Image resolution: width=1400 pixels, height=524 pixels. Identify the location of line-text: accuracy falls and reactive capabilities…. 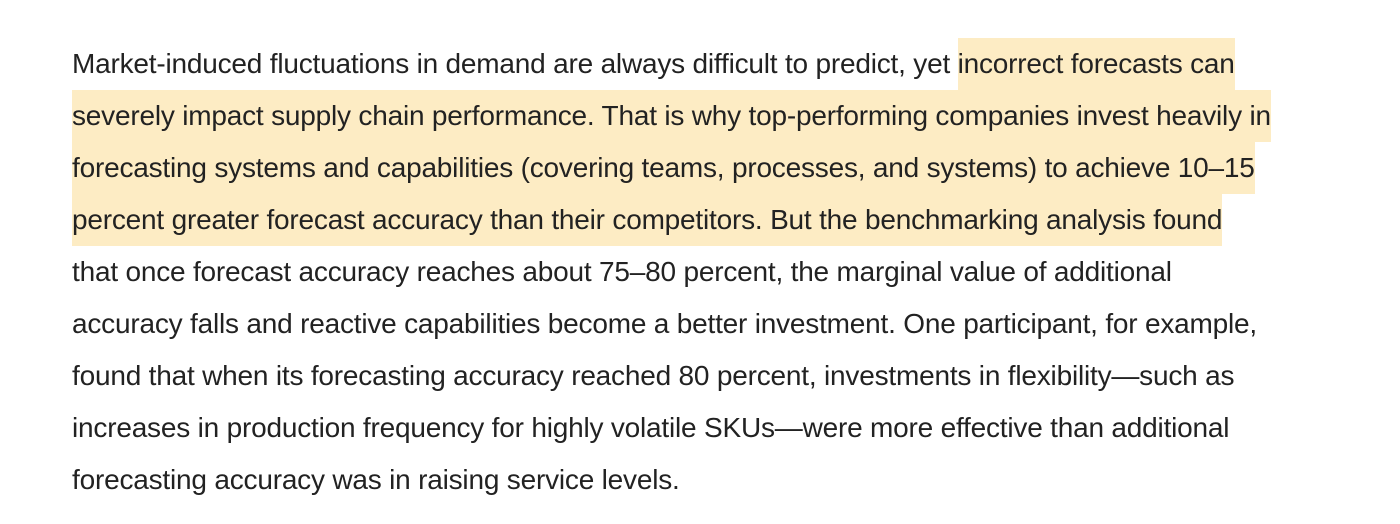
(665, 323).